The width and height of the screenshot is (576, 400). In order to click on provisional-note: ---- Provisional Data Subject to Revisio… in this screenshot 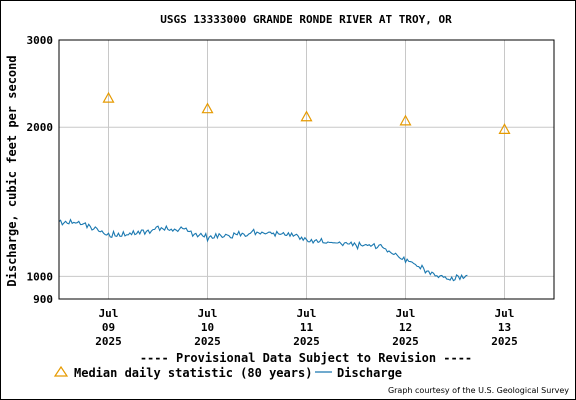, I will do `click(306, 358)`.